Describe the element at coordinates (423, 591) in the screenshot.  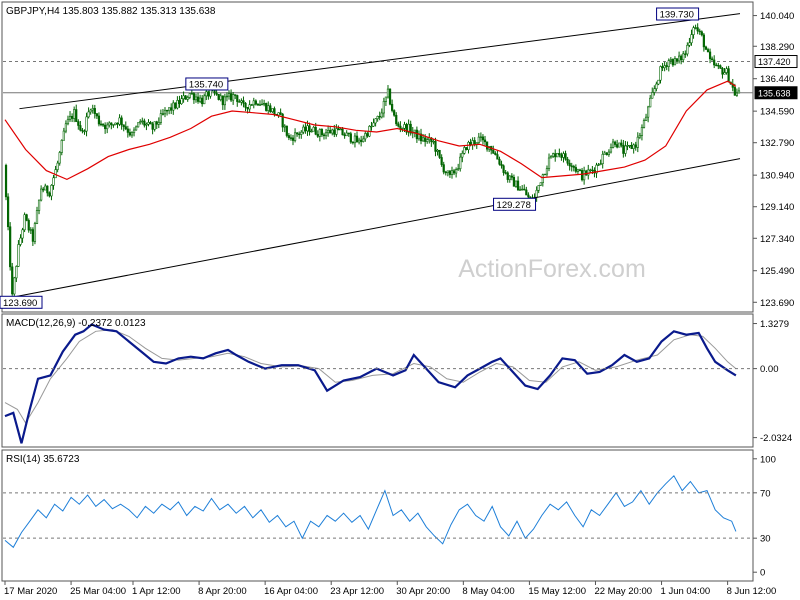
I see `time-tick-label: 30 Apr 20:00` at that location.